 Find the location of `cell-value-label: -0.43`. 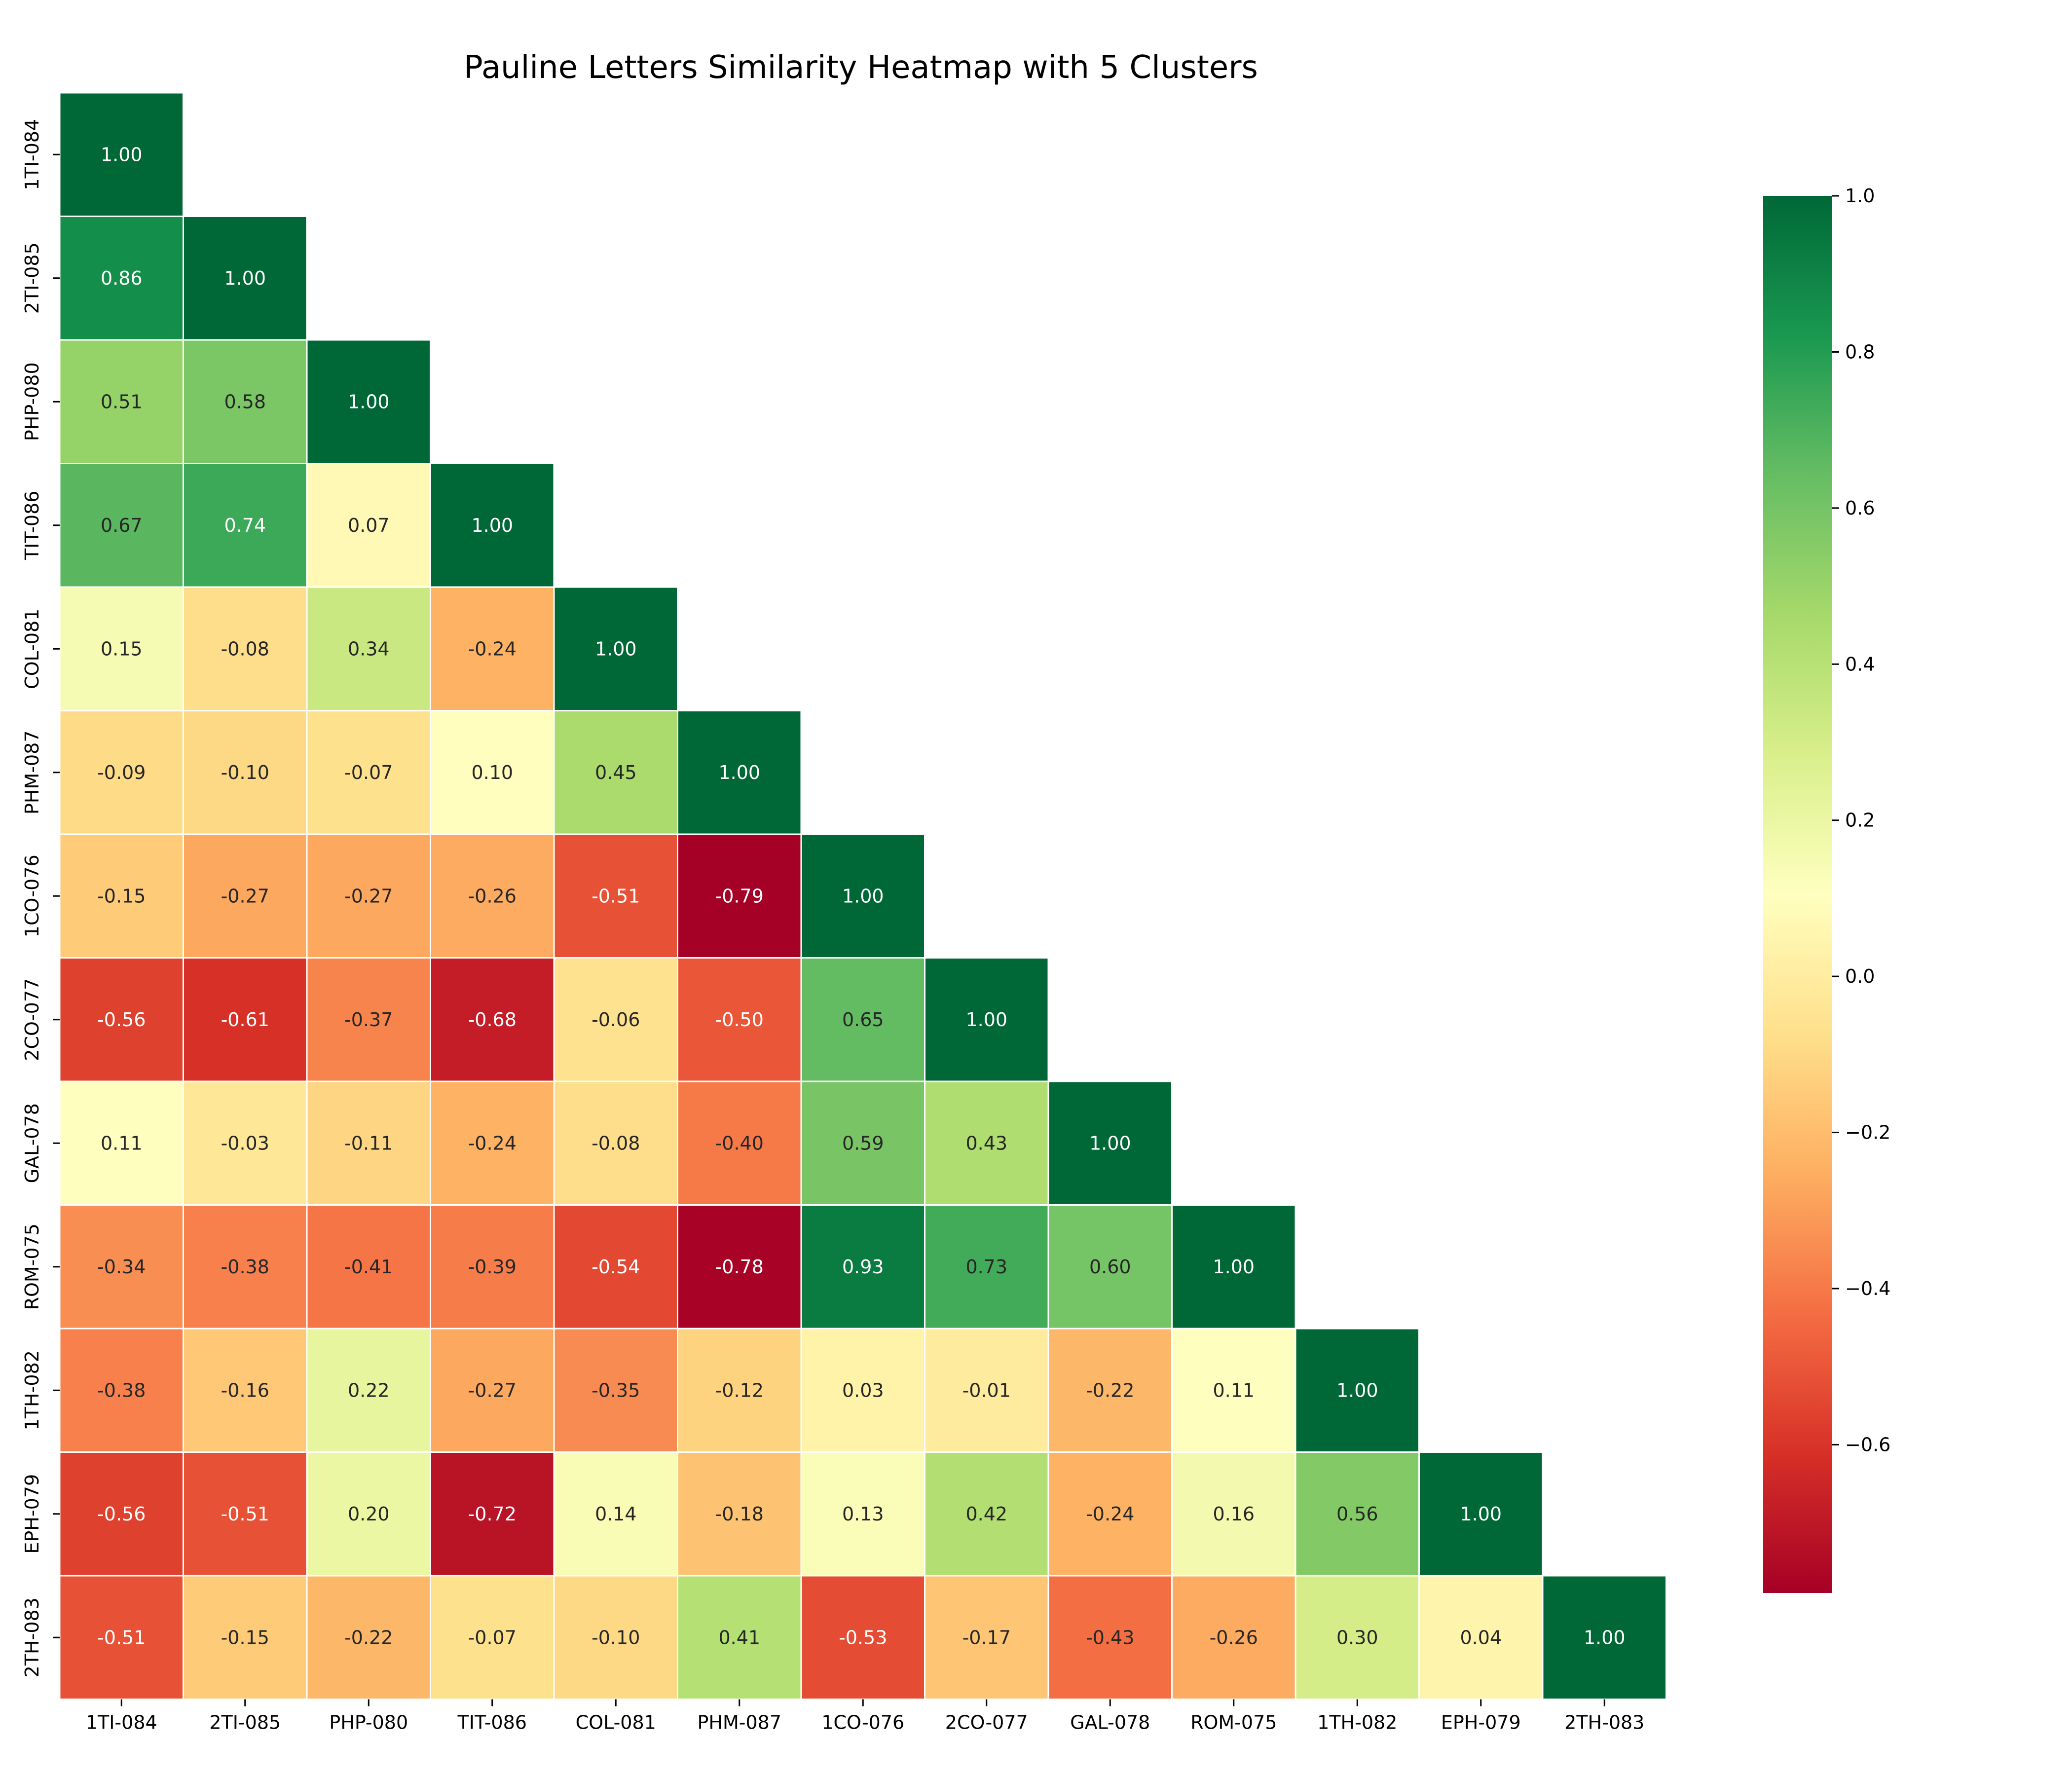

cell-value-label: -0.43 is located at coordinates (1110, 1638).